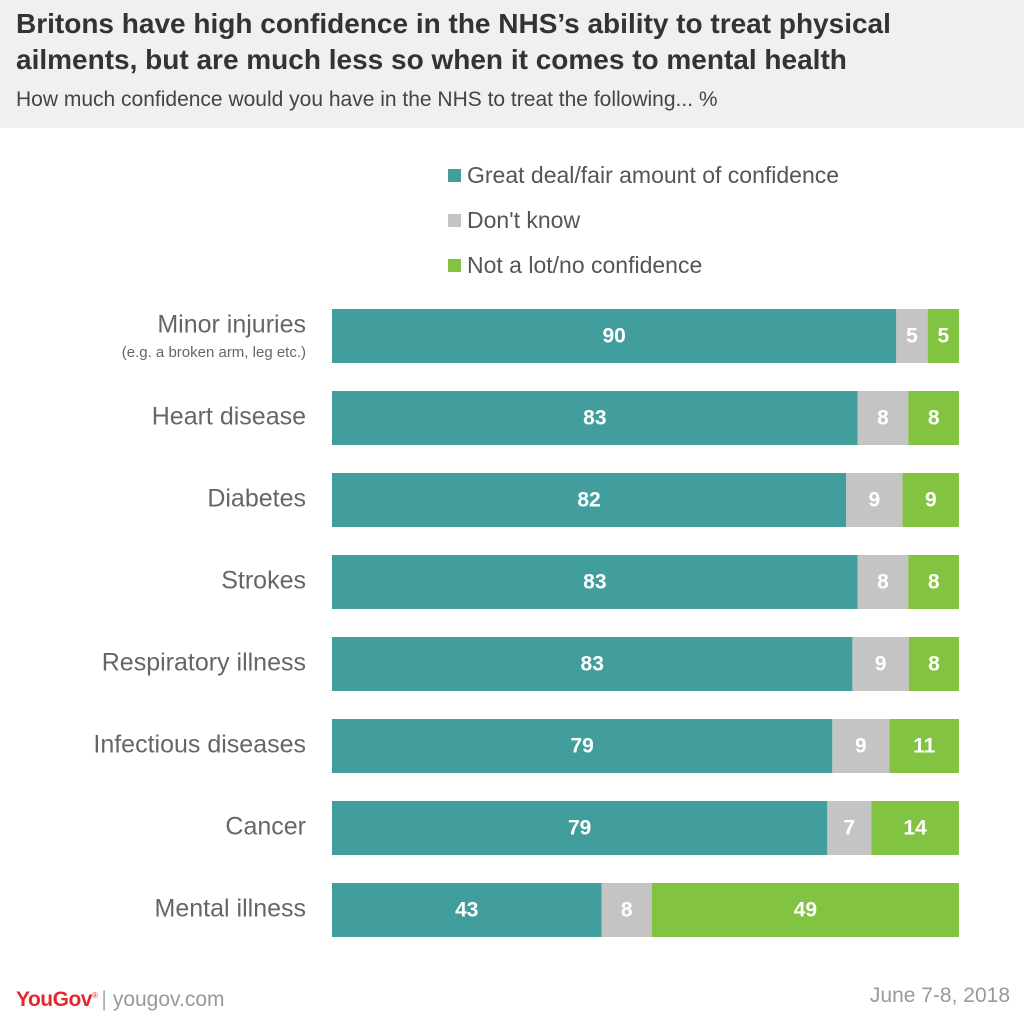 This screenshot has width=1024, height=1024. I want to click on data-label-confidence: 82, so click(588, 500).